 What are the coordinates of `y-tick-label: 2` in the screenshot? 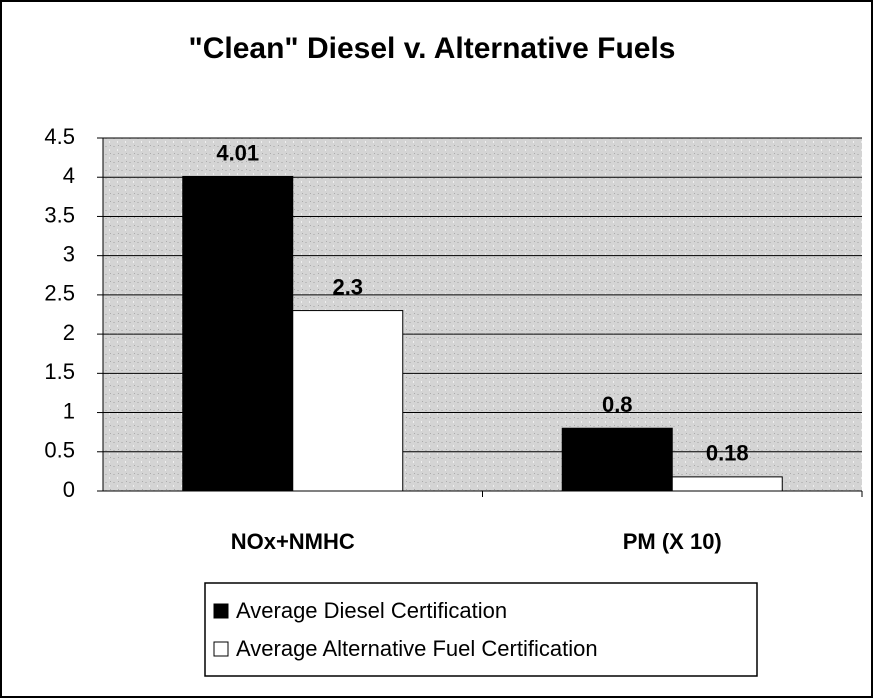 It's located at (69, 332).